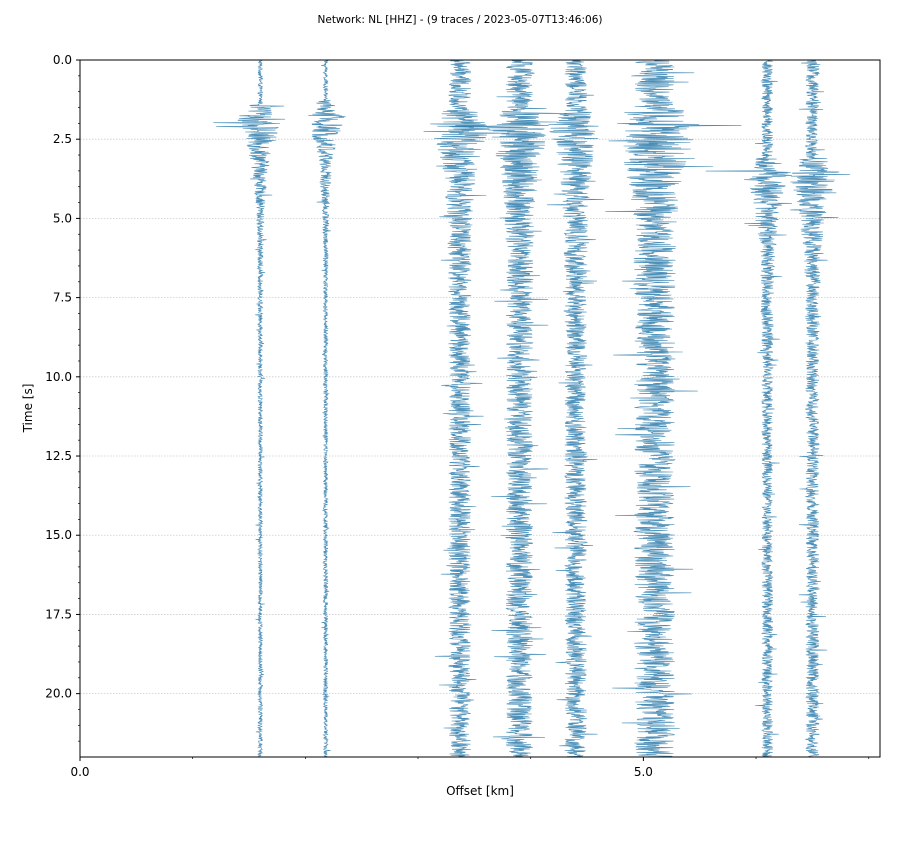 The image size is (920, 860). What do you see at coordinates (643, 772) in the screenshot?
I see `x-tick-label: 5.0` at bounding box center [643, 772].